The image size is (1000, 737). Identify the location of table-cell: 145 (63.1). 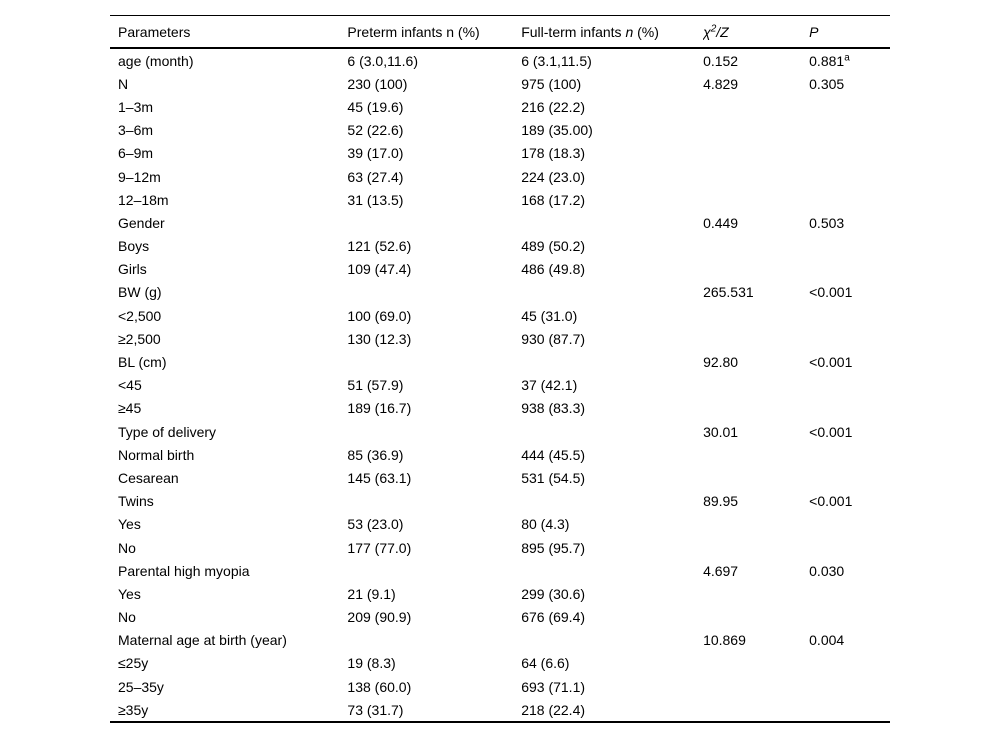
(379, 477).